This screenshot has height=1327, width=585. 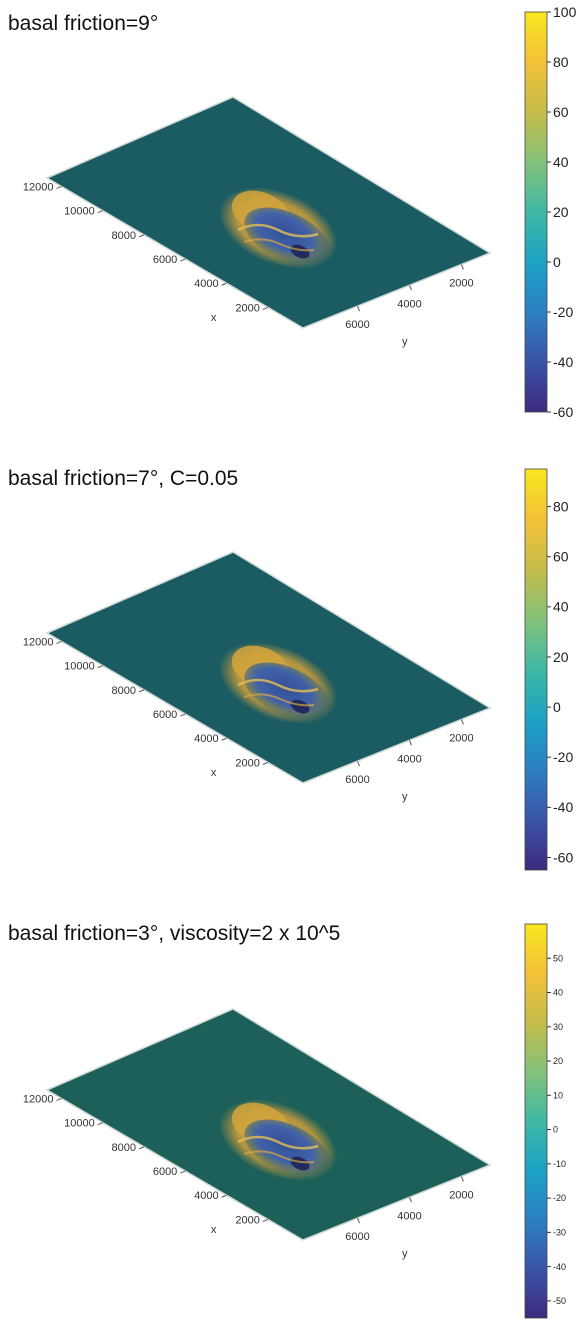 I want to click on colorbar-tick-label: 10, so click(x=558, y=1095).